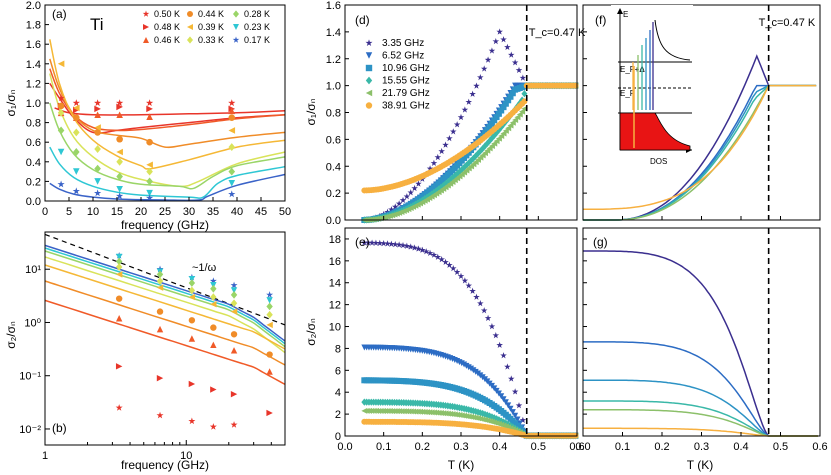 The image size is (831, 475). What do you see at coordinates (701, 112) in the screenshot?
I see `panel-f: T_c=0.47 K(f)EE_F+ΔE_FE_F-ΔDOS` at bounding box center [701, 112].